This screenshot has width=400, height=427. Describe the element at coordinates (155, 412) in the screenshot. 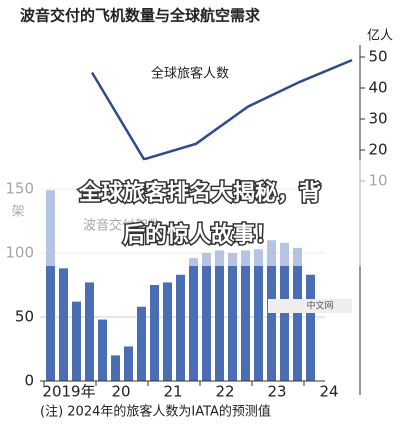

I see `footnote: (注) 2024年的旅客人数为IATA的预测值` at that location.